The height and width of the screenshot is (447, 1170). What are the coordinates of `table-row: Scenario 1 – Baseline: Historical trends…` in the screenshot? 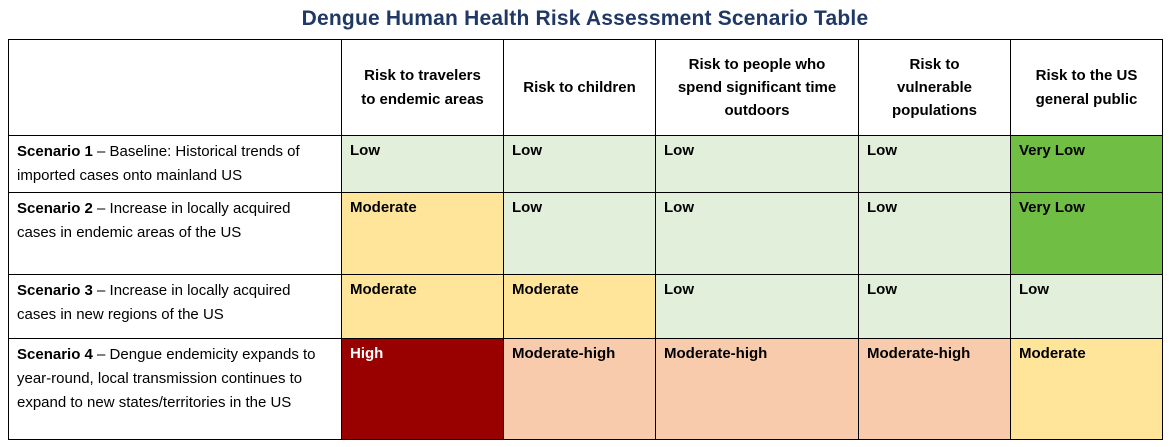 It's located at (585, 164).